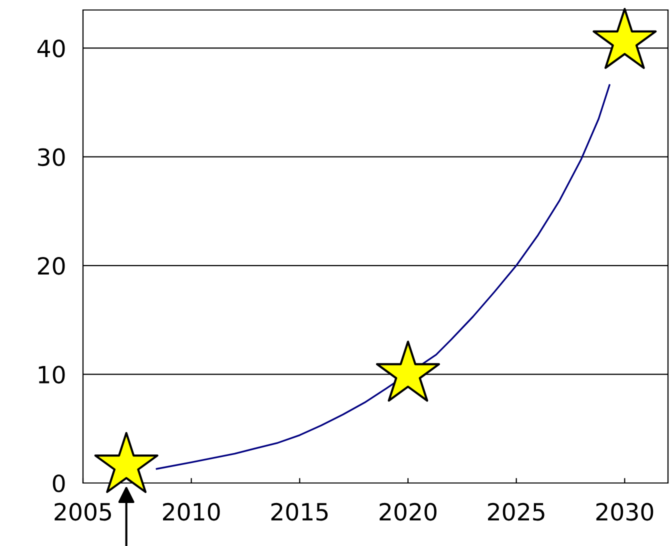 This screenshot has width=670, height=546. What do you see at coordinates (51, 375) in the screenshot?
I see `y-tick-label: 10` at bounding box center [51, 375].